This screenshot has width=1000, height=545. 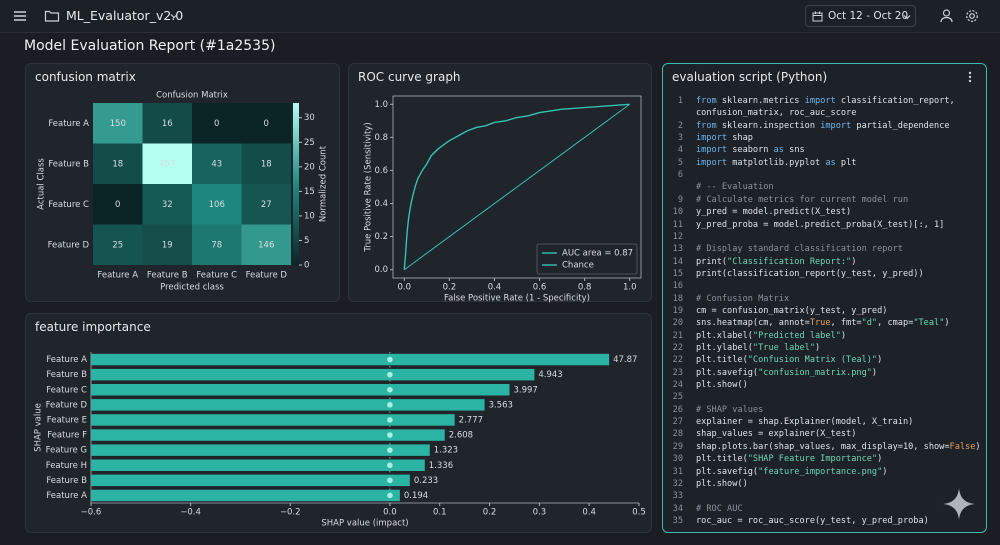 I want to click on line-number: 26, so click(x=677, y=409).